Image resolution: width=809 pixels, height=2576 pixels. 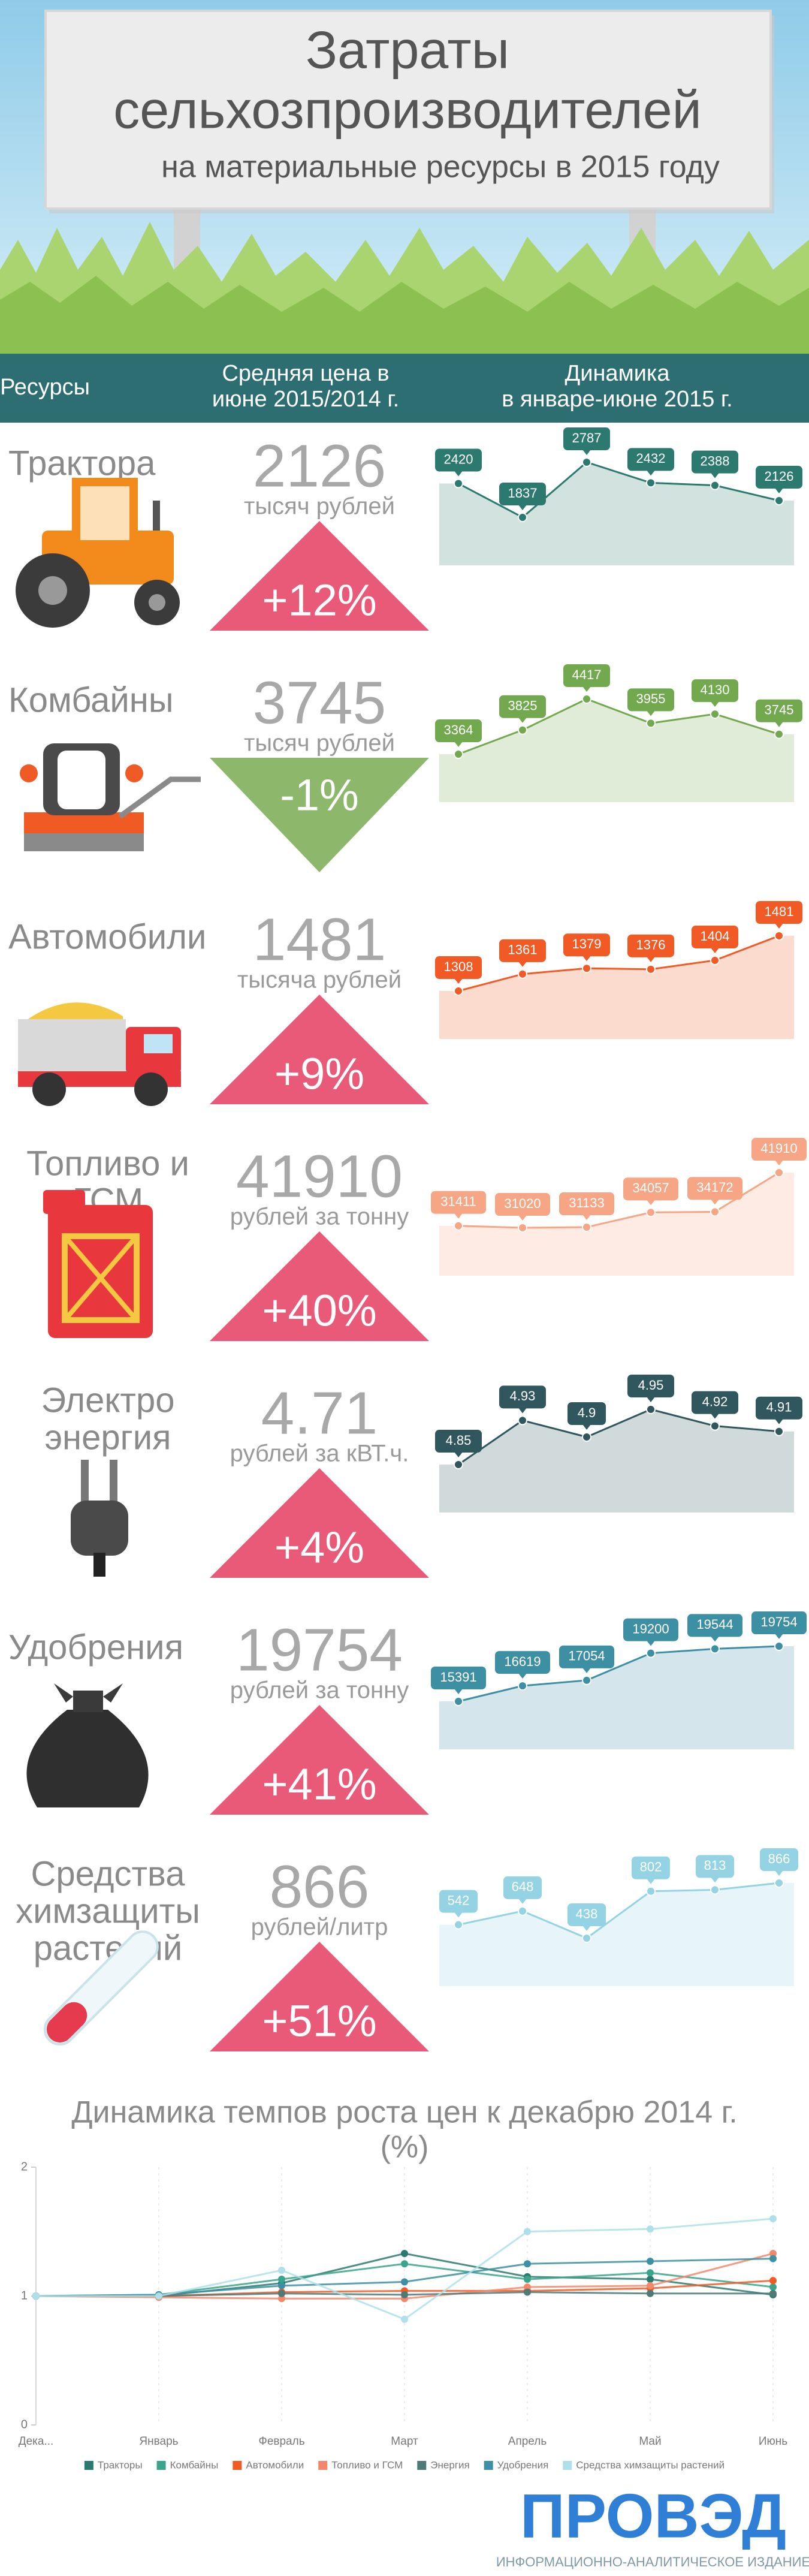 I want to click on data-label: 648, so click(x=523, y=1886).